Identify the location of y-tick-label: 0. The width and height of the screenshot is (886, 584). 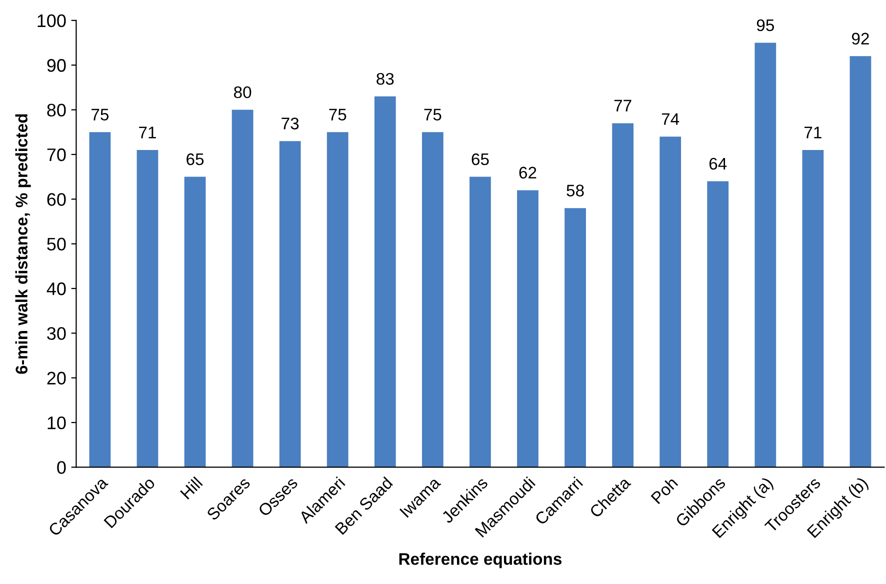
(61, 467).